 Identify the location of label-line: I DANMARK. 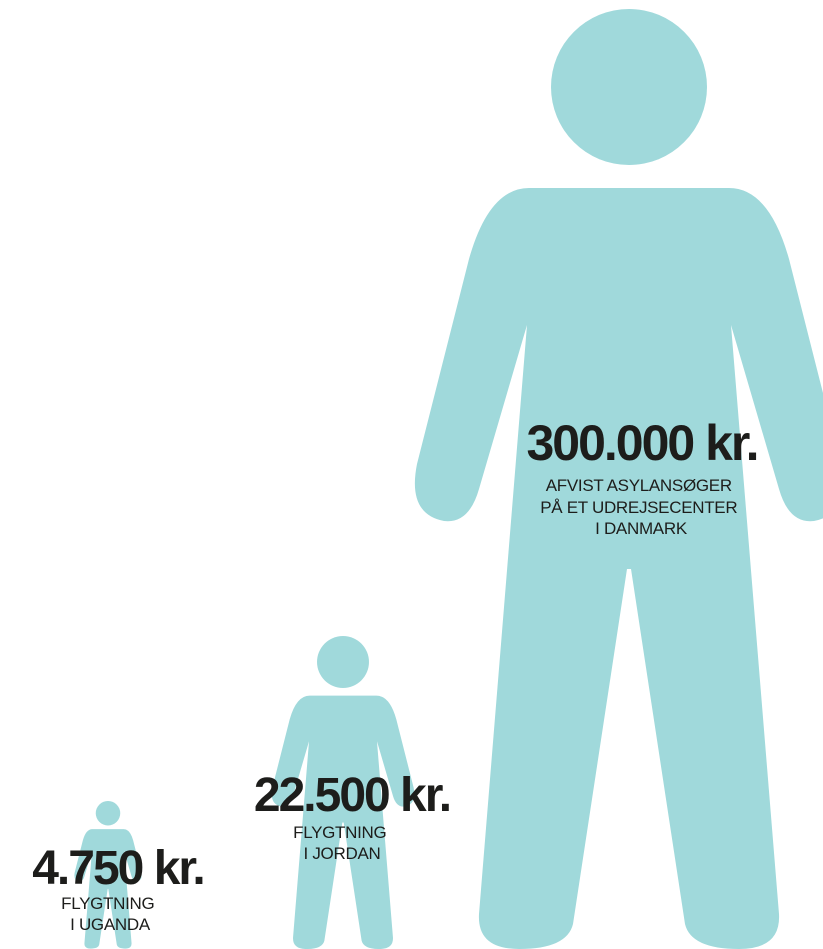
(641, 528).